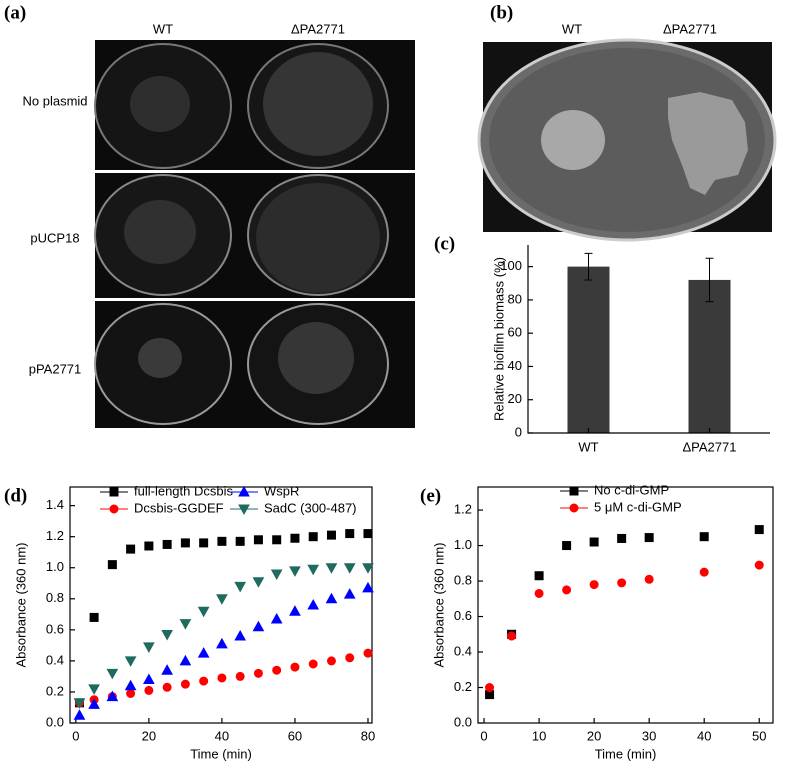  What do you see at coordinates (638, 506) in the screenshot?
I see `legend-label: 5 μM c-di-GMP` at bounding box center [638, 506].